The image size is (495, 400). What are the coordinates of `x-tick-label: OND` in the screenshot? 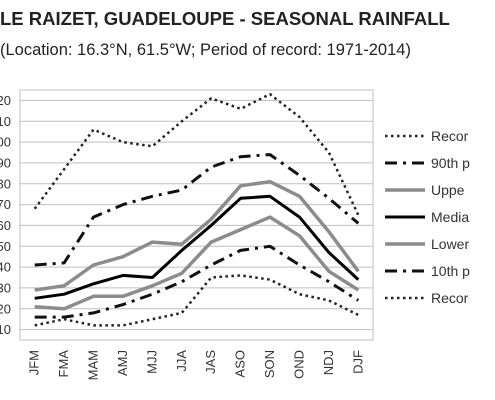 It's located at (298, 364).